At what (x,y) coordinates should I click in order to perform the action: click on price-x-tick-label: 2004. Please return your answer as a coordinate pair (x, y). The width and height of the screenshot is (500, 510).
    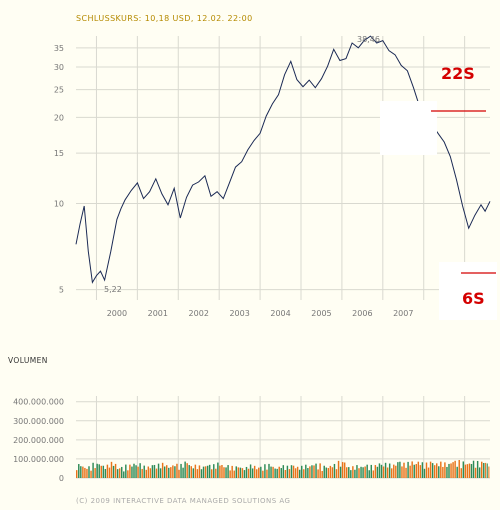
    Looking at the image, I should click on (280, 313).